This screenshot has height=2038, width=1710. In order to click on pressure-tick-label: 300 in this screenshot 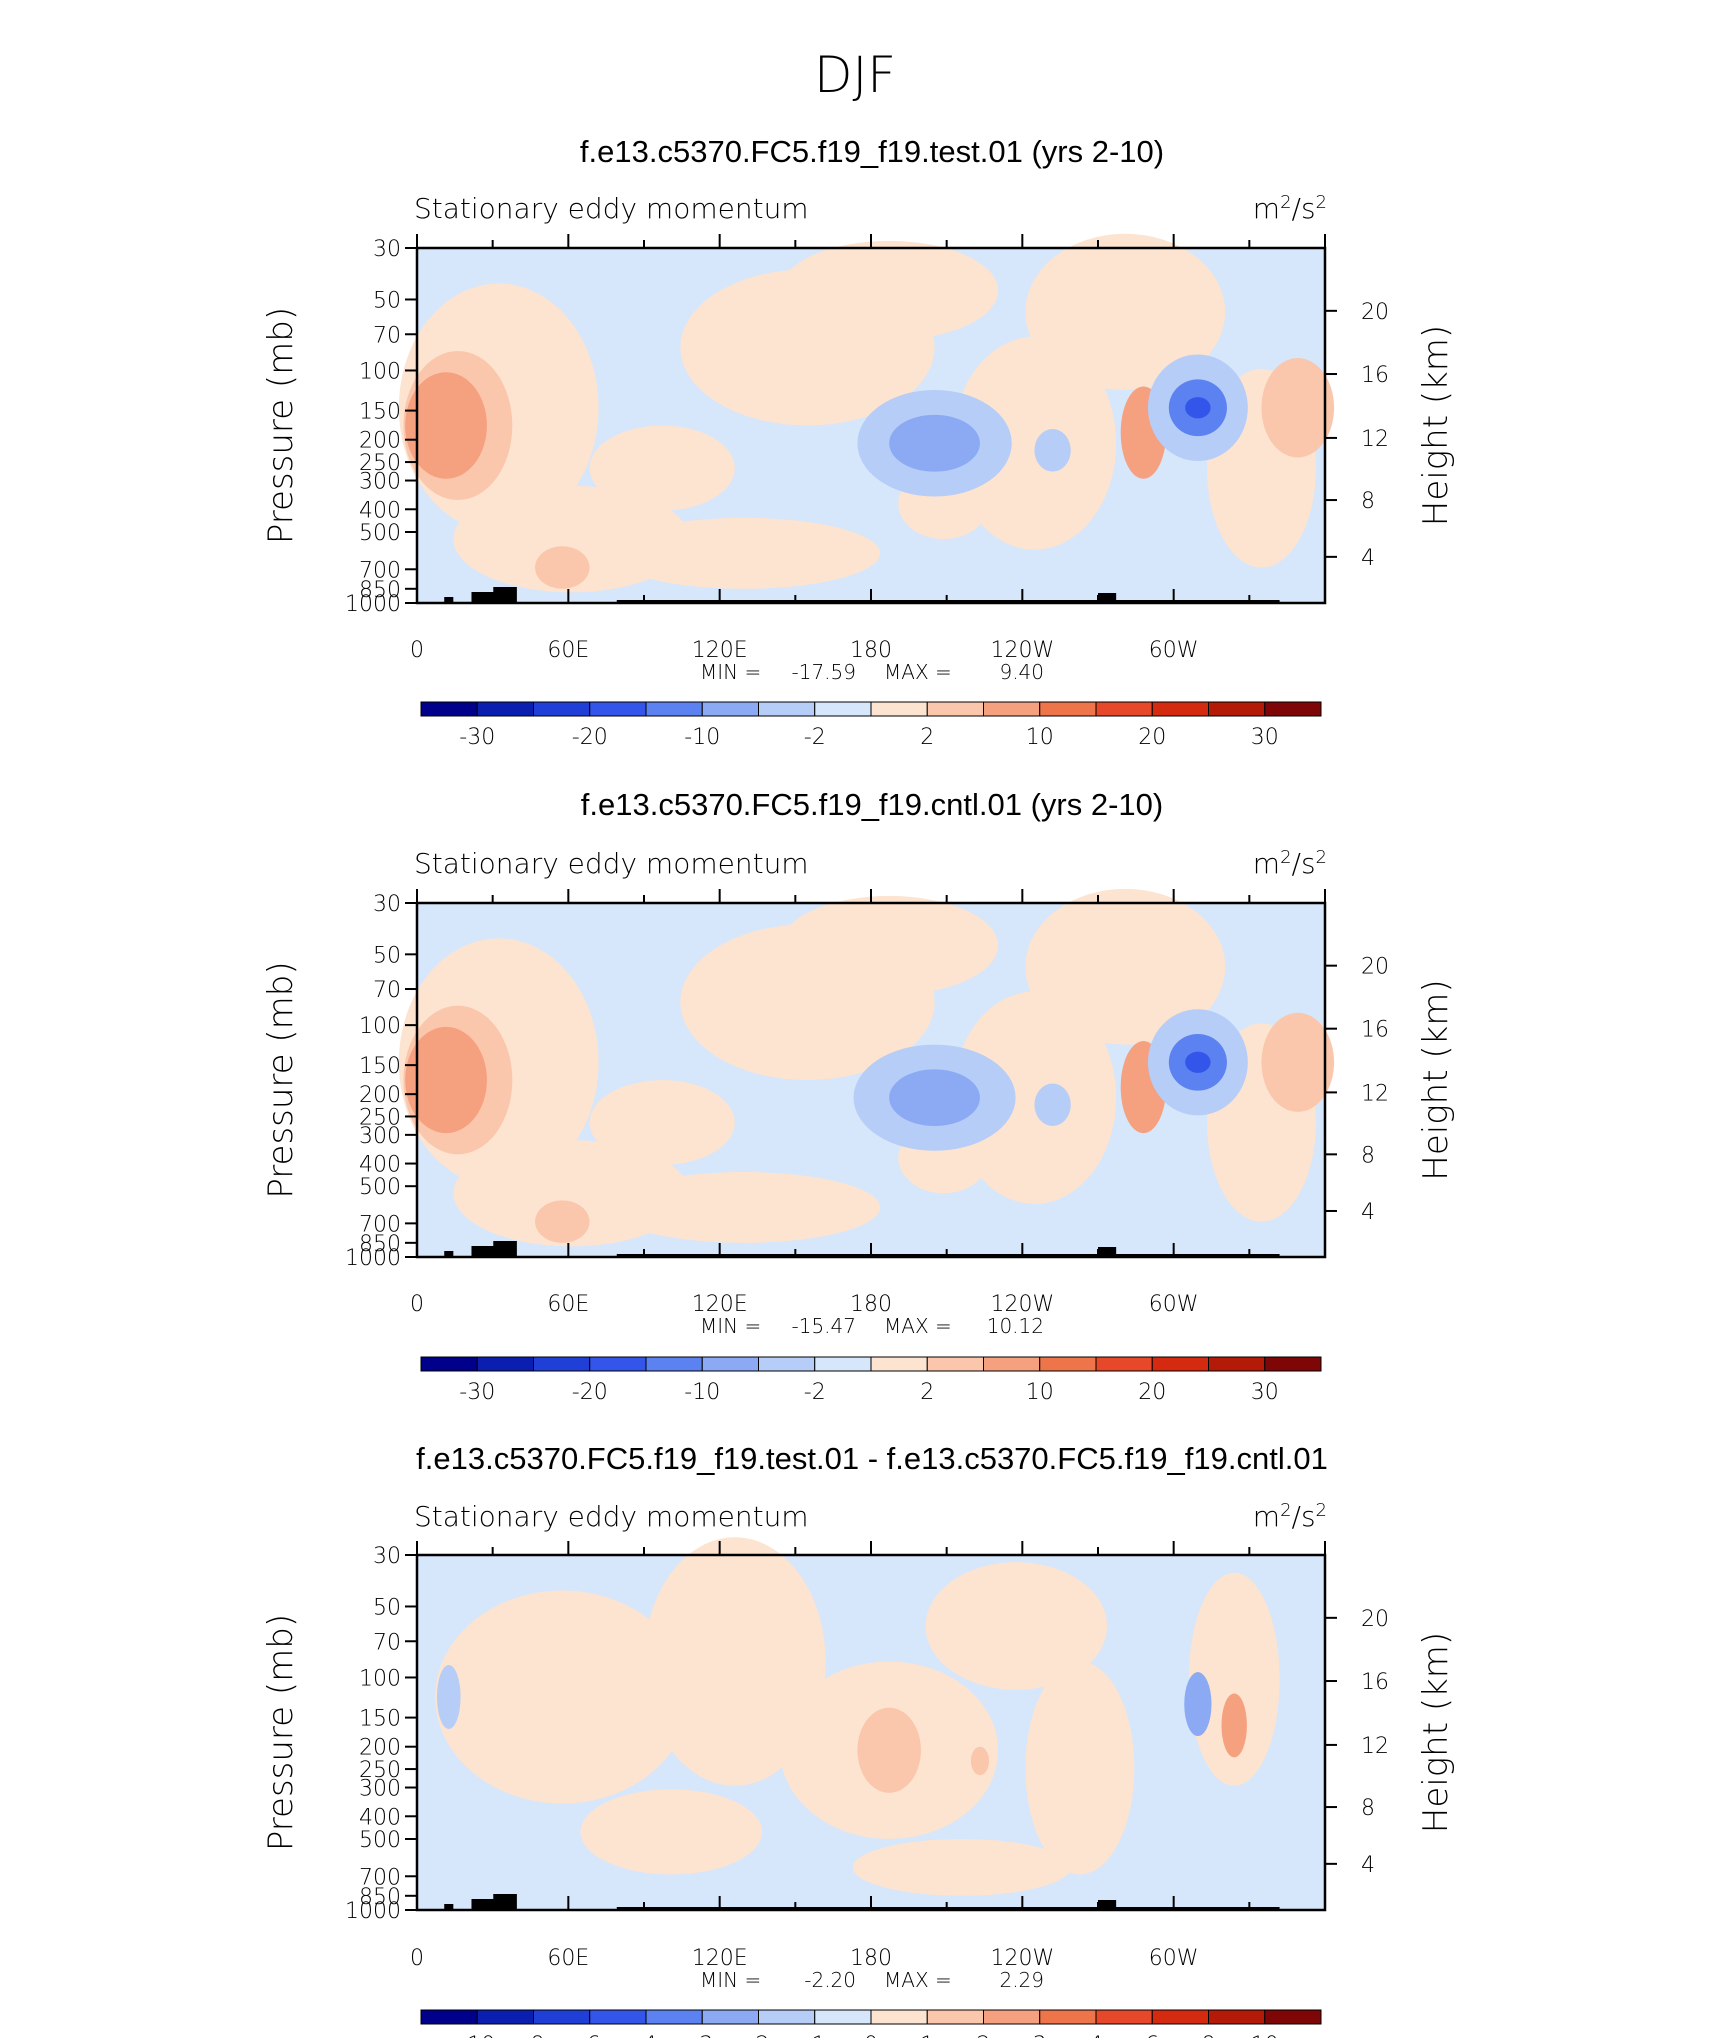, I will do `click(380, 1789)`.